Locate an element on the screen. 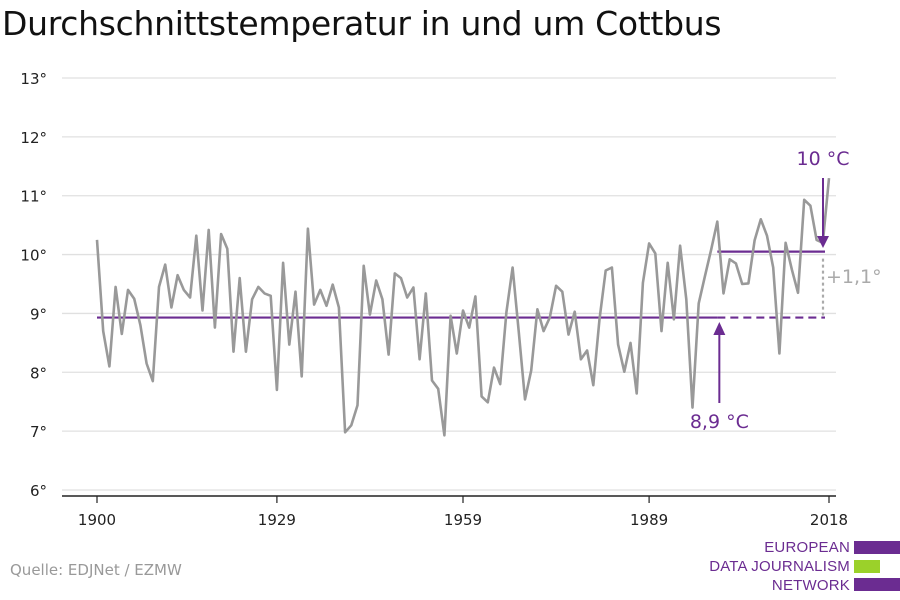 The width and height of the screenshot is (900, 600). x-tick-label: 1959 is located at coordinates (463, 520).